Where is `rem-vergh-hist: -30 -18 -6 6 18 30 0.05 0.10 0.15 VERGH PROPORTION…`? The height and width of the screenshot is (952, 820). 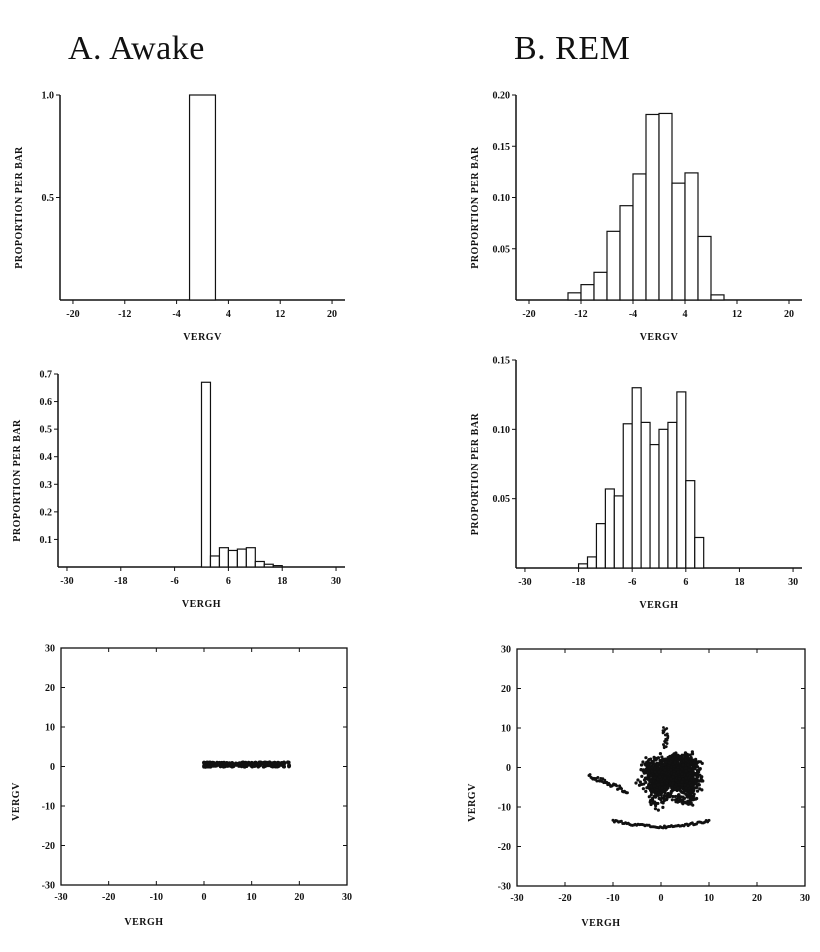
rem-vergh-hist: -30 -18 -6 6 18 30 0.05 0.10 0.15 VERGH PROPORTION… is located at coordinates (636, 483).